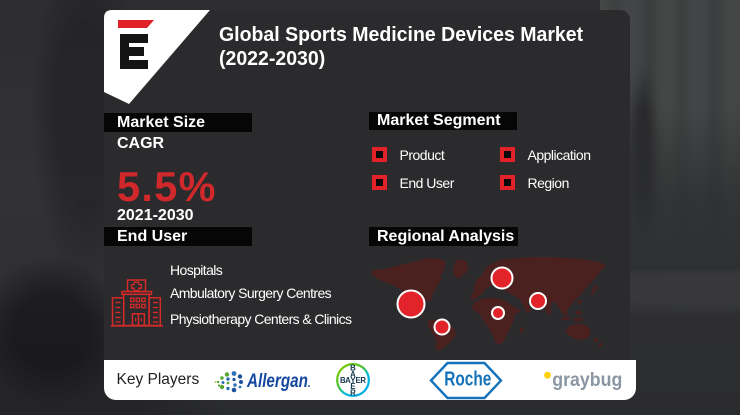 Image resolution: width=740 pixels, height=415 pixels. I want to click on svg-text: Y, so click(353, 380).